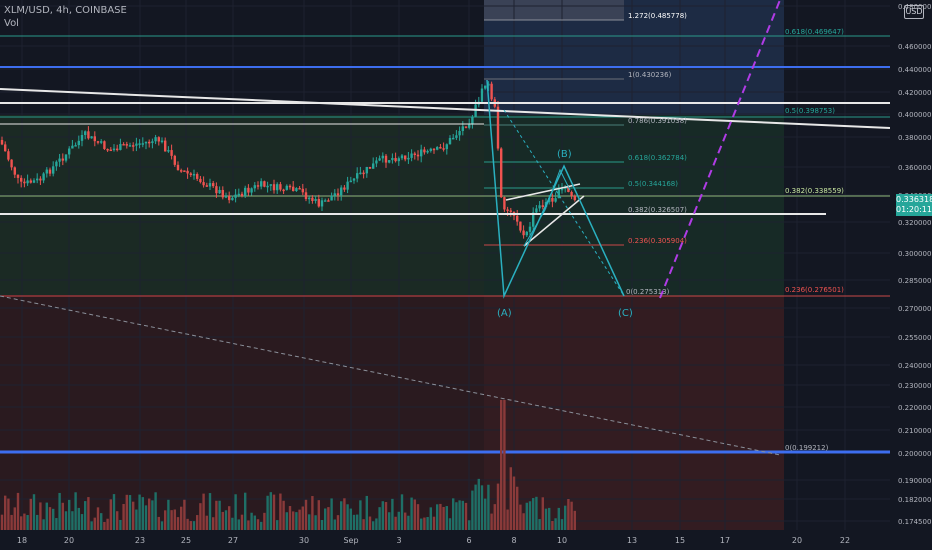 The height and width of the screenshot is (550, 932). Describe the element at coordinates (914, 12) in the screenshot. I see `currency-button: USD` at that location.